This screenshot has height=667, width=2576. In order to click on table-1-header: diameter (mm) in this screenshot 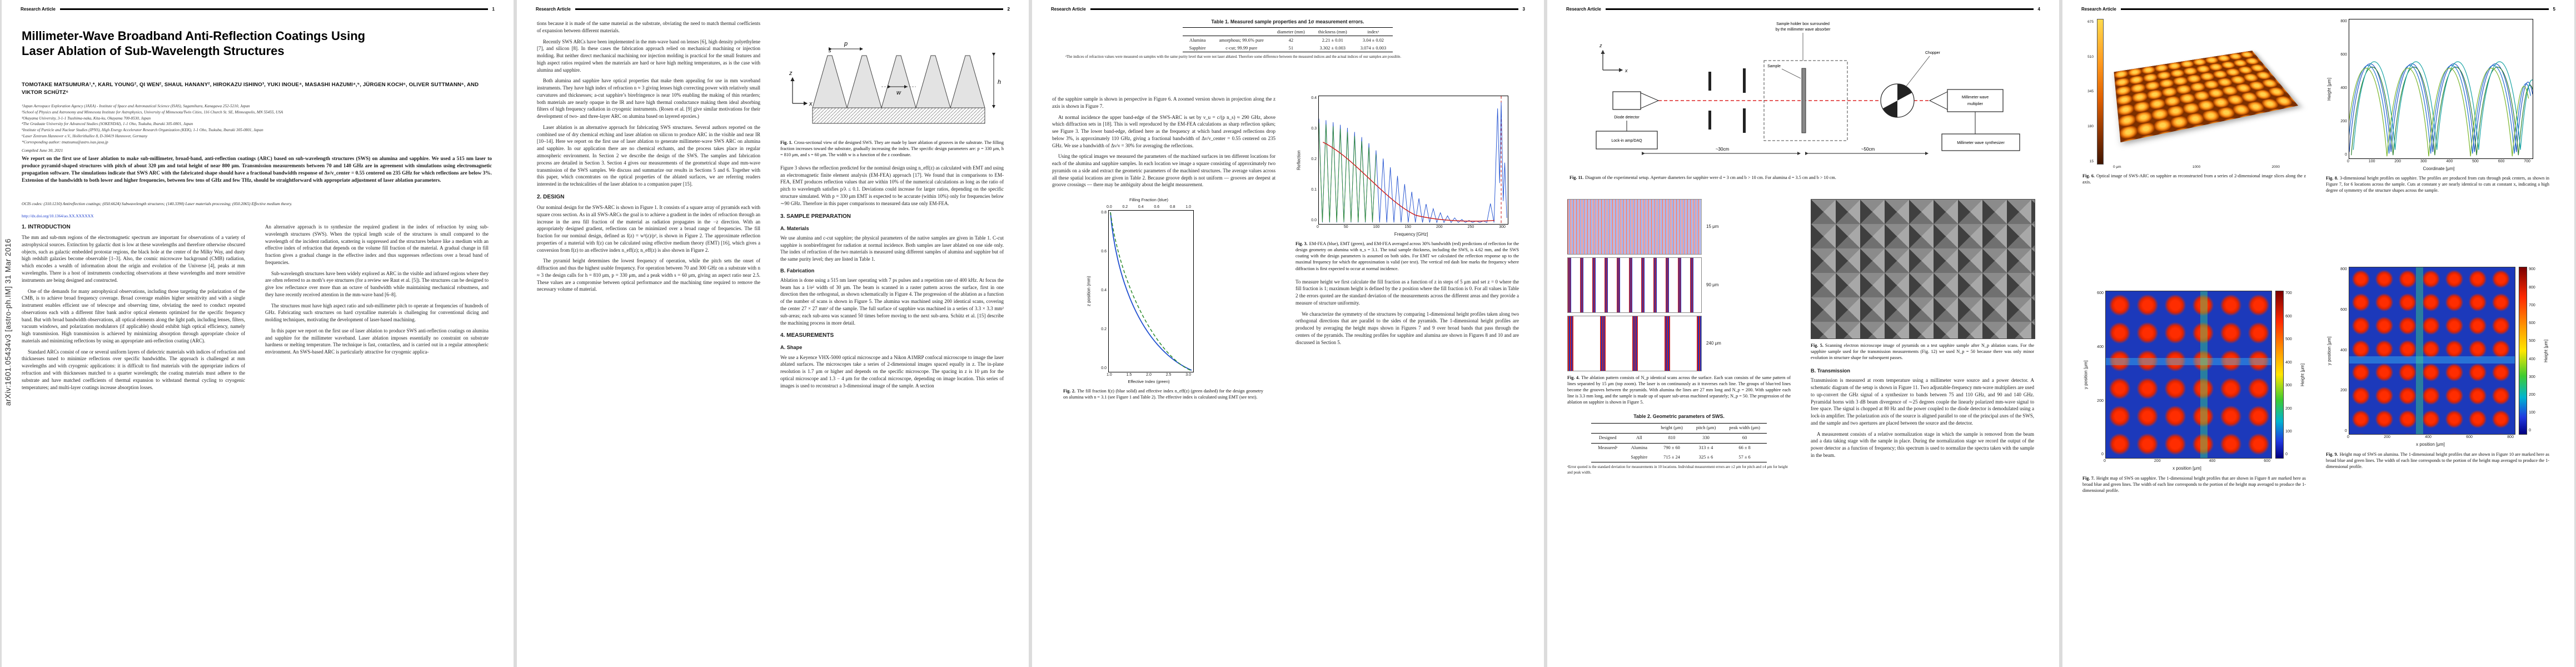, I will do `click(1291, 31)`.